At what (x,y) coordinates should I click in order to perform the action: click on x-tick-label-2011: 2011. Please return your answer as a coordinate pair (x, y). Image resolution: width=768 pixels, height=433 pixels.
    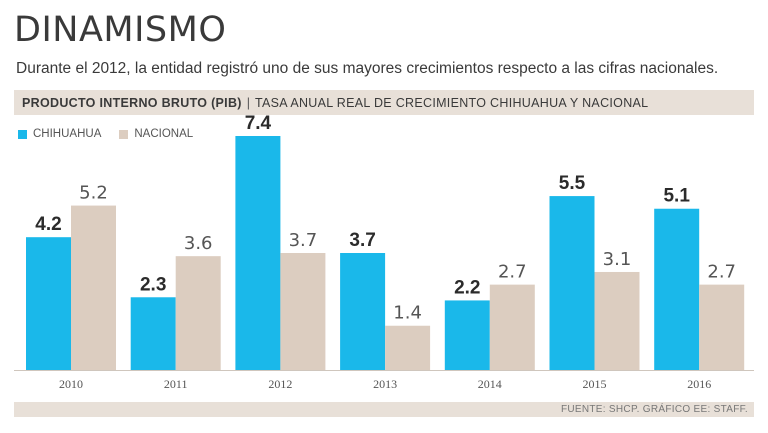
    Looking at the image, I should click on (176, 384).